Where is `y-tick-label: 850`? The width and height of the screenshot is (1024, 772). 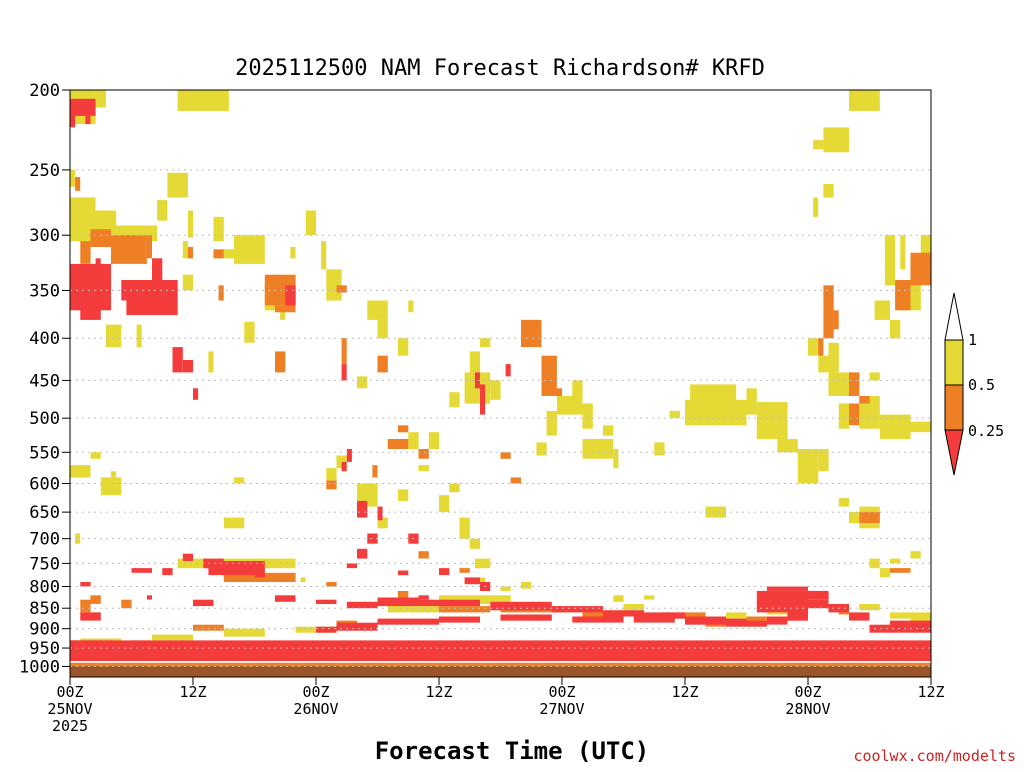
y-tick-label: 850 is located at coordinates (44, 609).